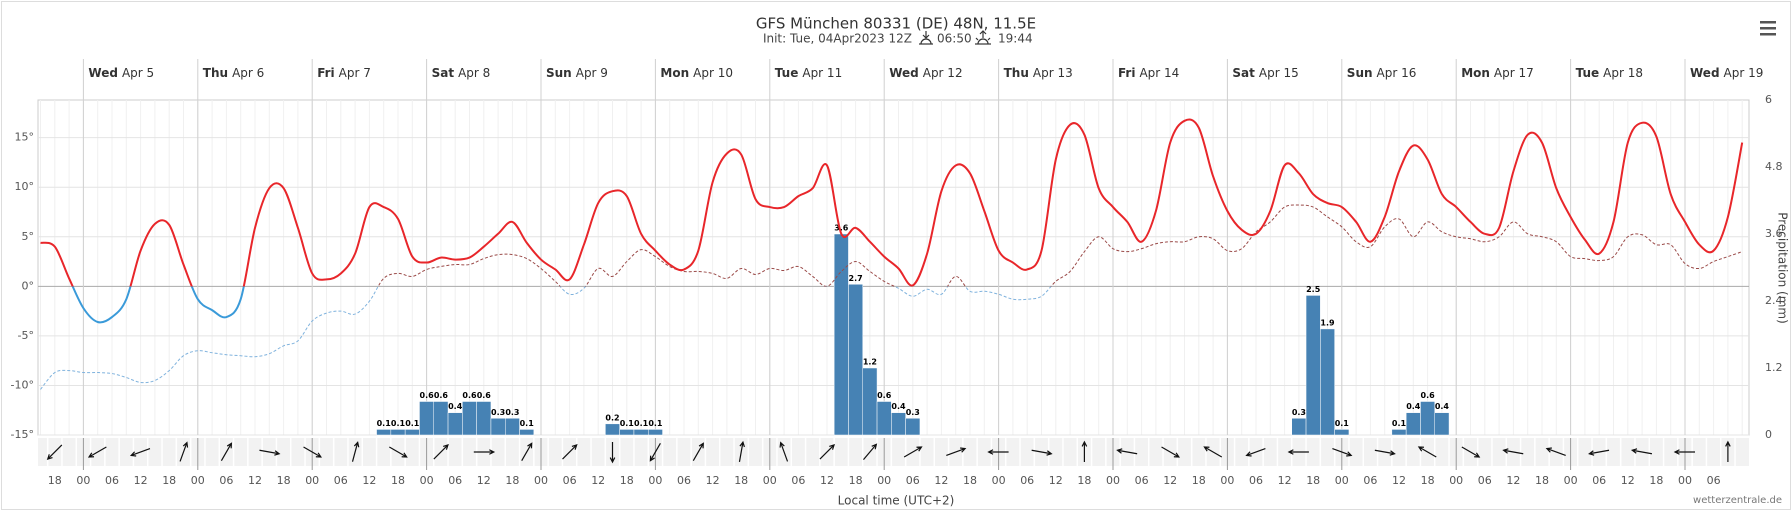 This screenshot has height=511, width=1792. I want to click on y-tick-label: 5°, so click(28, 236).